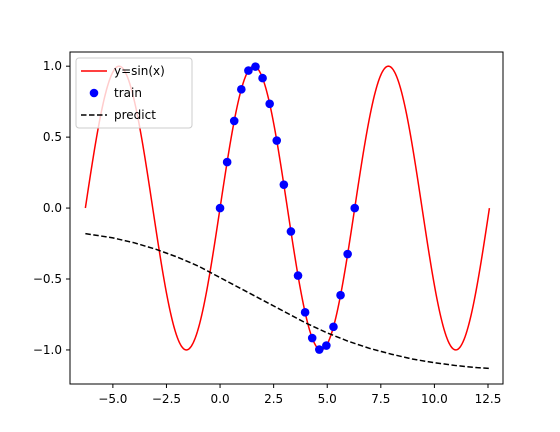 Image resolution: width=560 pixels, height=432 pixels. What do you see at coordinates (139, 71) in the screenshot?
I see `legend-label-sin: y=sin(x)` at bounding box center [139, 71].